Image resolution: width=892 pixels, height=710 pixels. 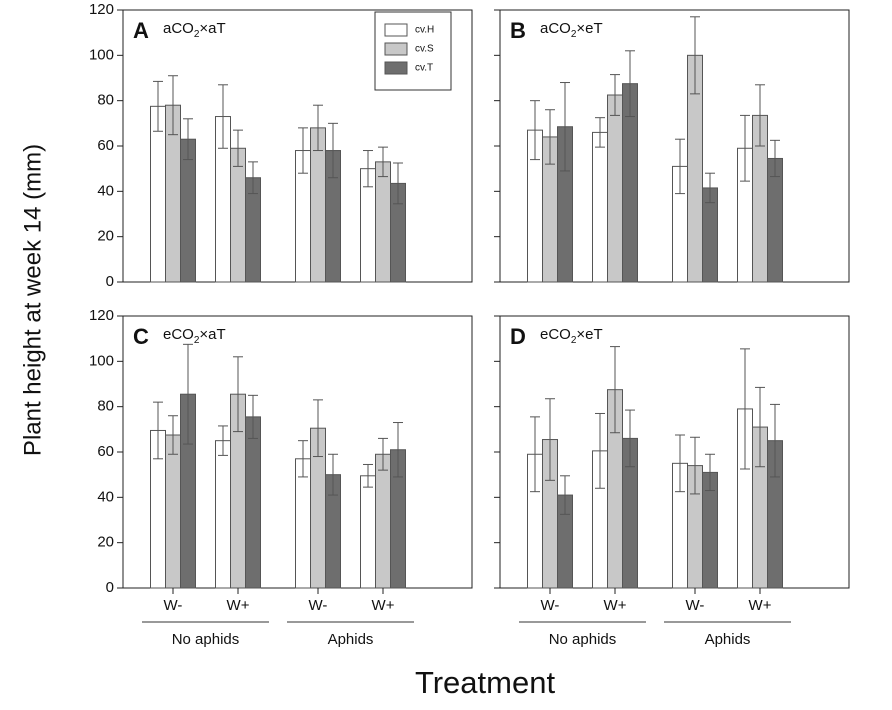 What do you see at coordinates (485, 682) in the screenshot?
I see `x-axis-label: Treatment` at bounding box center [485, 682].